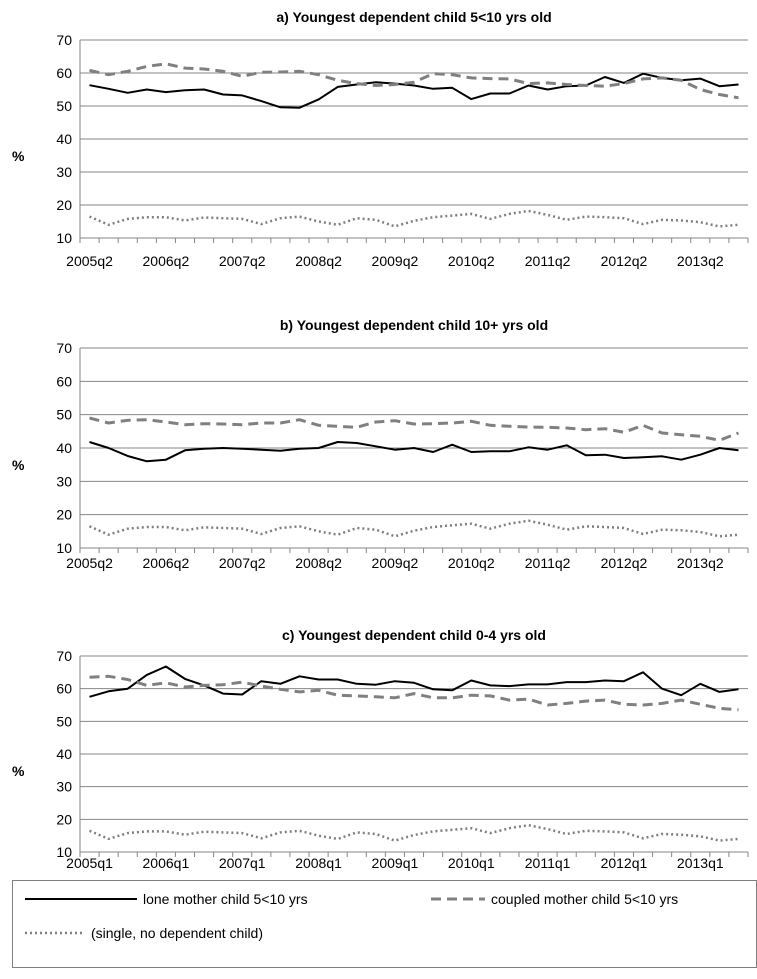  I want to click on legend-swatch-coupled, so click(458, 899).